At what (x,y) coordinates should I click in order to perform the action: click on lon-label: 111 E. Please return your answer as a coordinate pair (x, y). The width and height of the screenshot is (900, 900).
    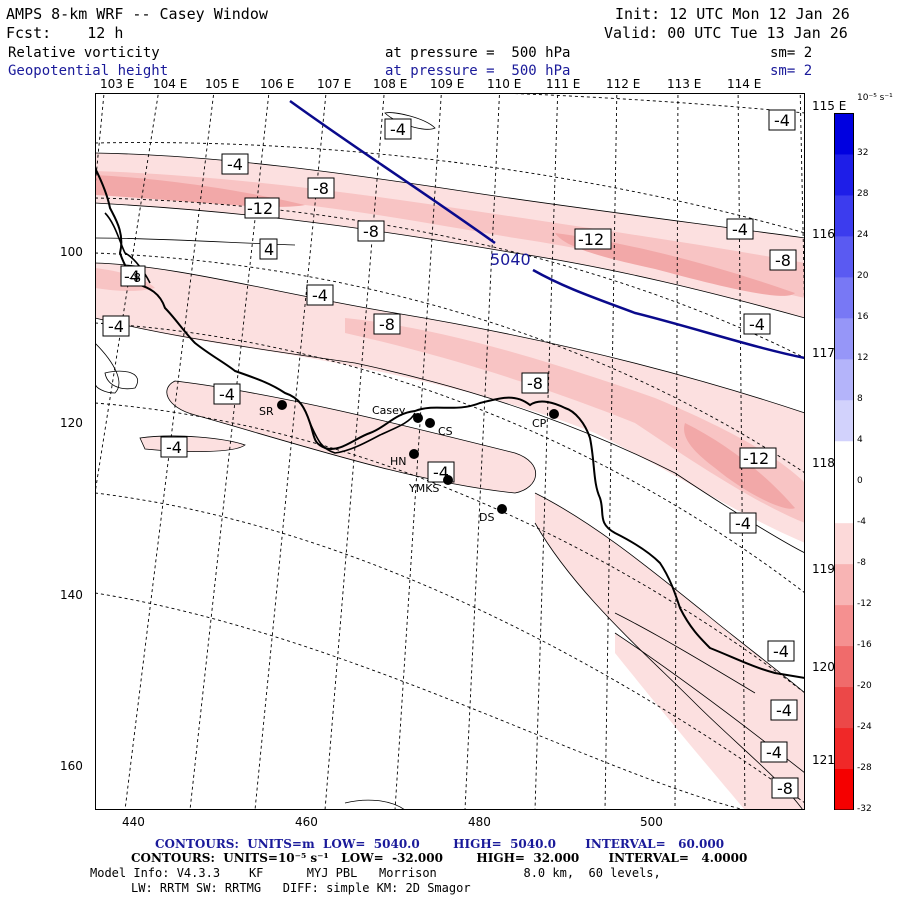
    Looking at the image, I should click on (563, 84).